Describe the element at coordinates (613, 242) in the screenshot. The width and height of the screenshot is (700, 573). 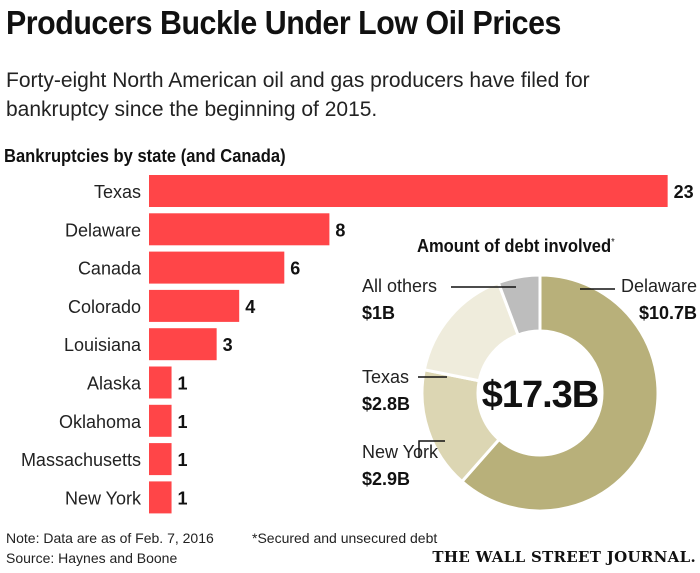
I see `footnote-mark: *` at that location.